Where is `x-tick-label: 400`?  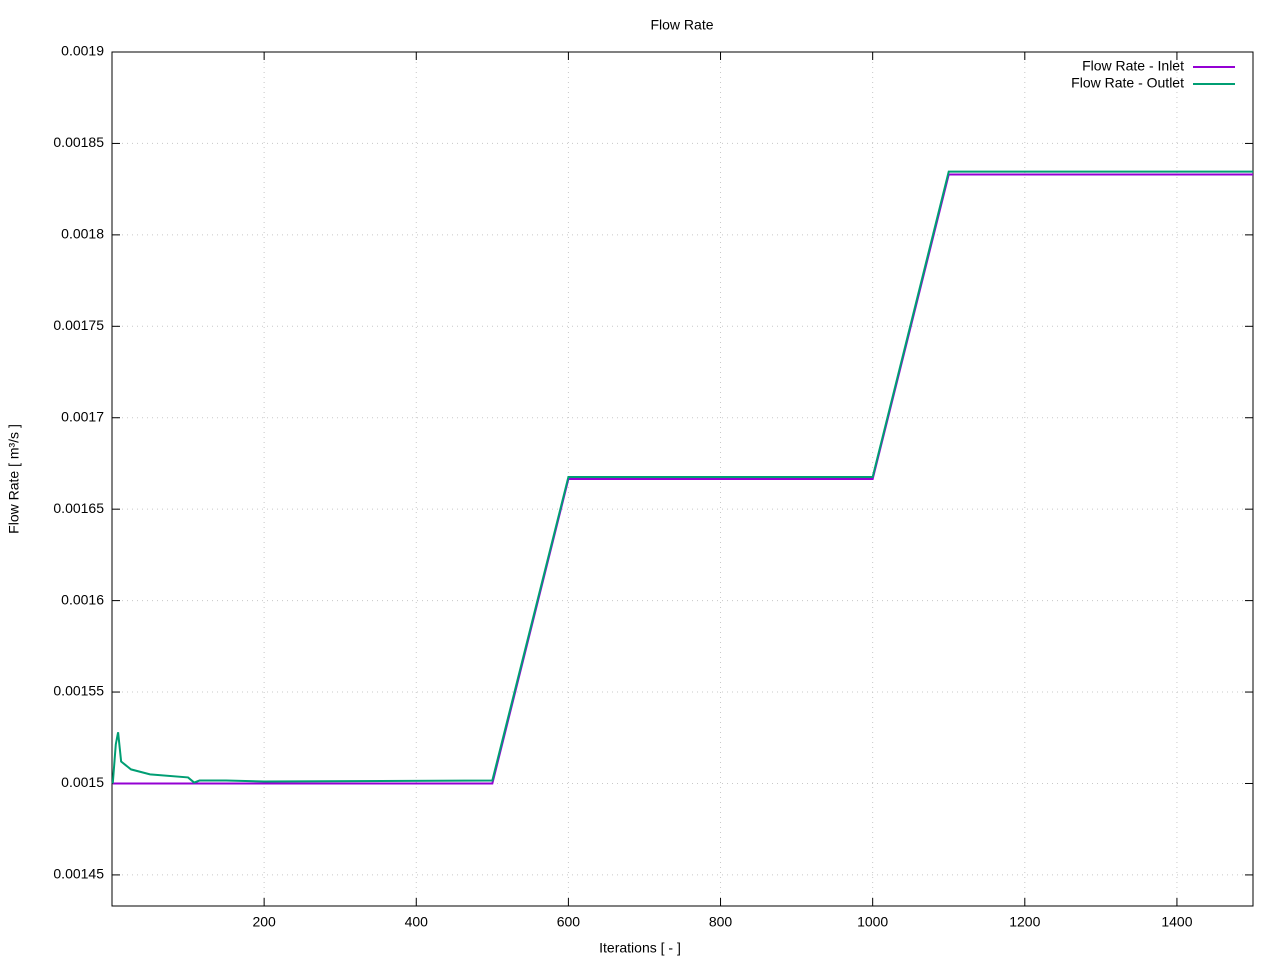
x-tick-label: 400 is located at coordinates (417, 922).